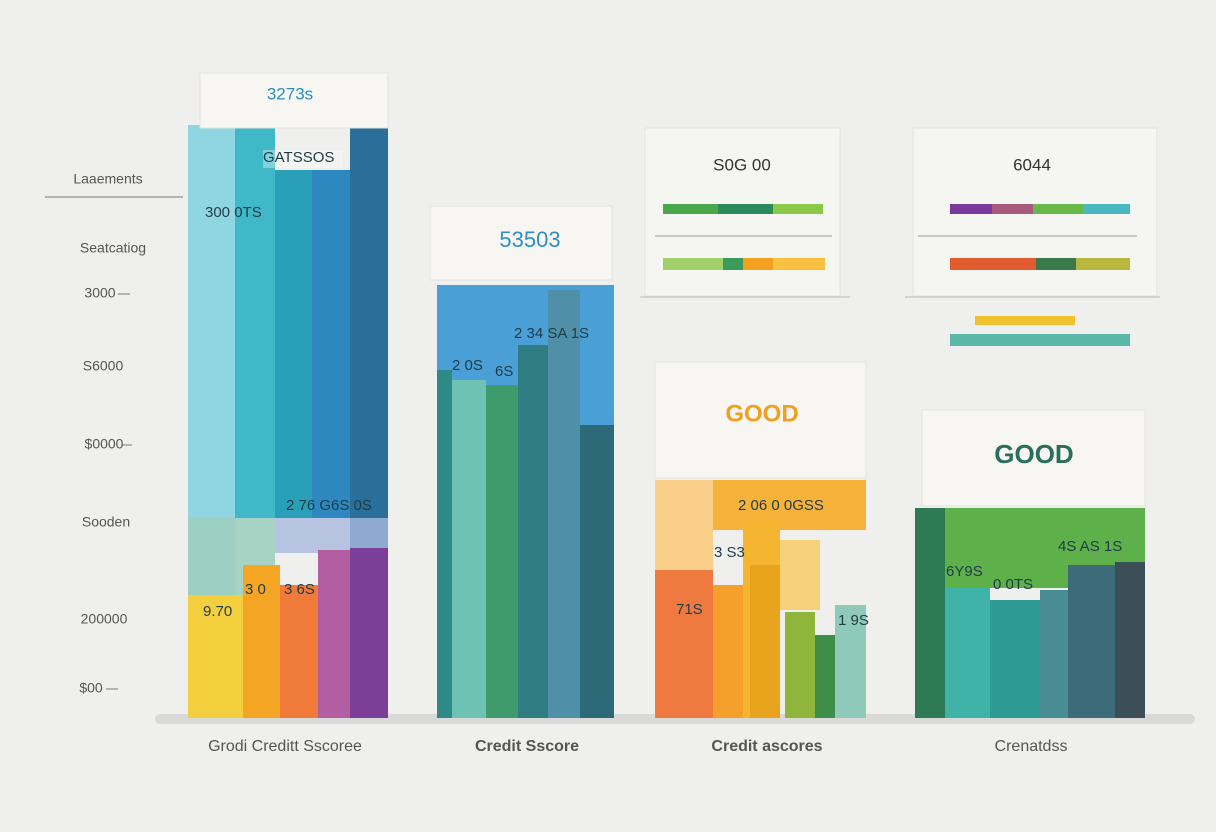 The height and width of the screenshot is (832, 1216). I want to click on bar-label: GATSSOS, so click(298, 157).